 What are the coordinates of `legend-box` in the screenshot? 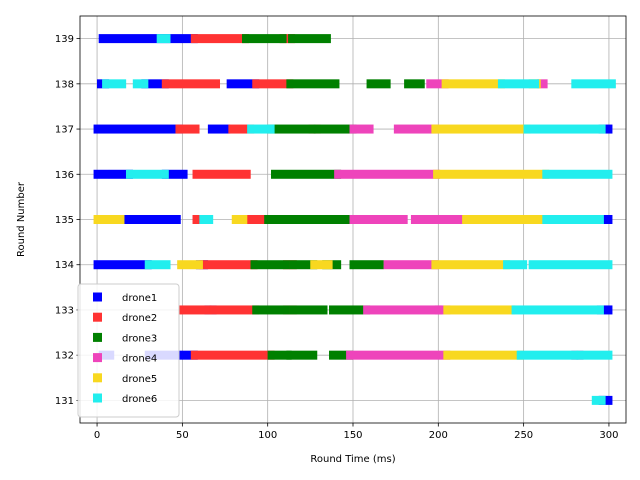 It's located at (128, 350).